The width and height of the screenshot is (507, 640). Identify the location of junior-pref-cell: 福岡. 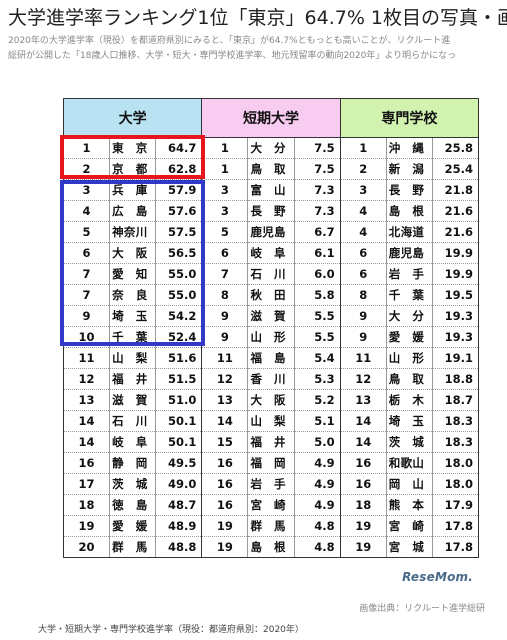
(271, 463).